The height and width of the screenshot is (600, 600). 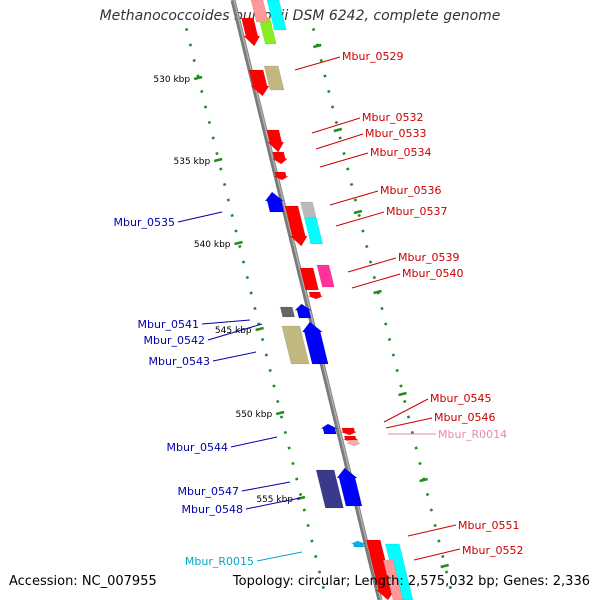 What do you see at coordinates (492, 550) in the screenshot?
I see `gene-label: Mbur_0552` at bounding box center [492, 550].